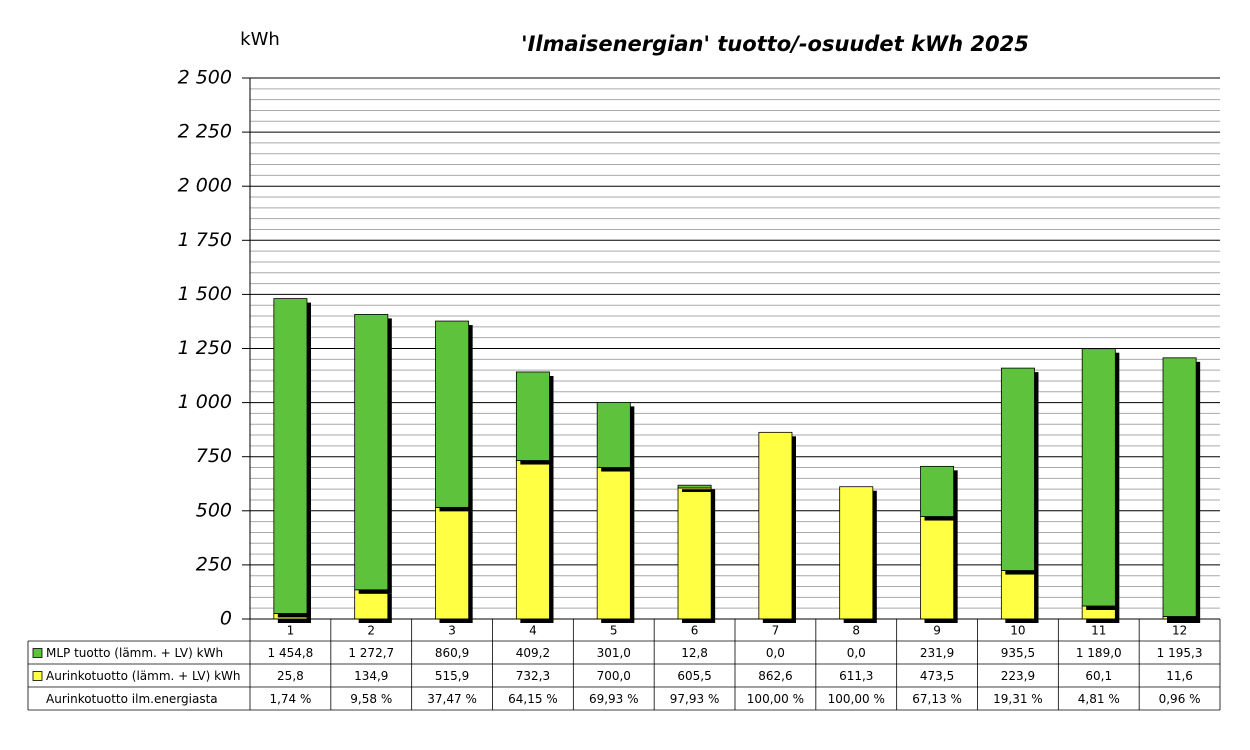  What do you see at coordinates (614, 676) in the screenshot?
I see `table-value: 700,0` at bounding box center [614, 676].